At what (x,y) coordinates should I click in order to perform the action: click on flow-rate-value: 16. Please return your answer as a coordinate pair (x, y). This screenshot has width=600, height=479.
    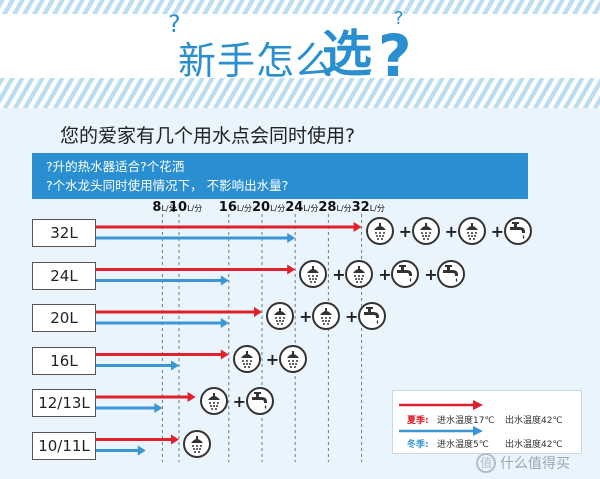
    Looking at the image, I should click on (227, 207).